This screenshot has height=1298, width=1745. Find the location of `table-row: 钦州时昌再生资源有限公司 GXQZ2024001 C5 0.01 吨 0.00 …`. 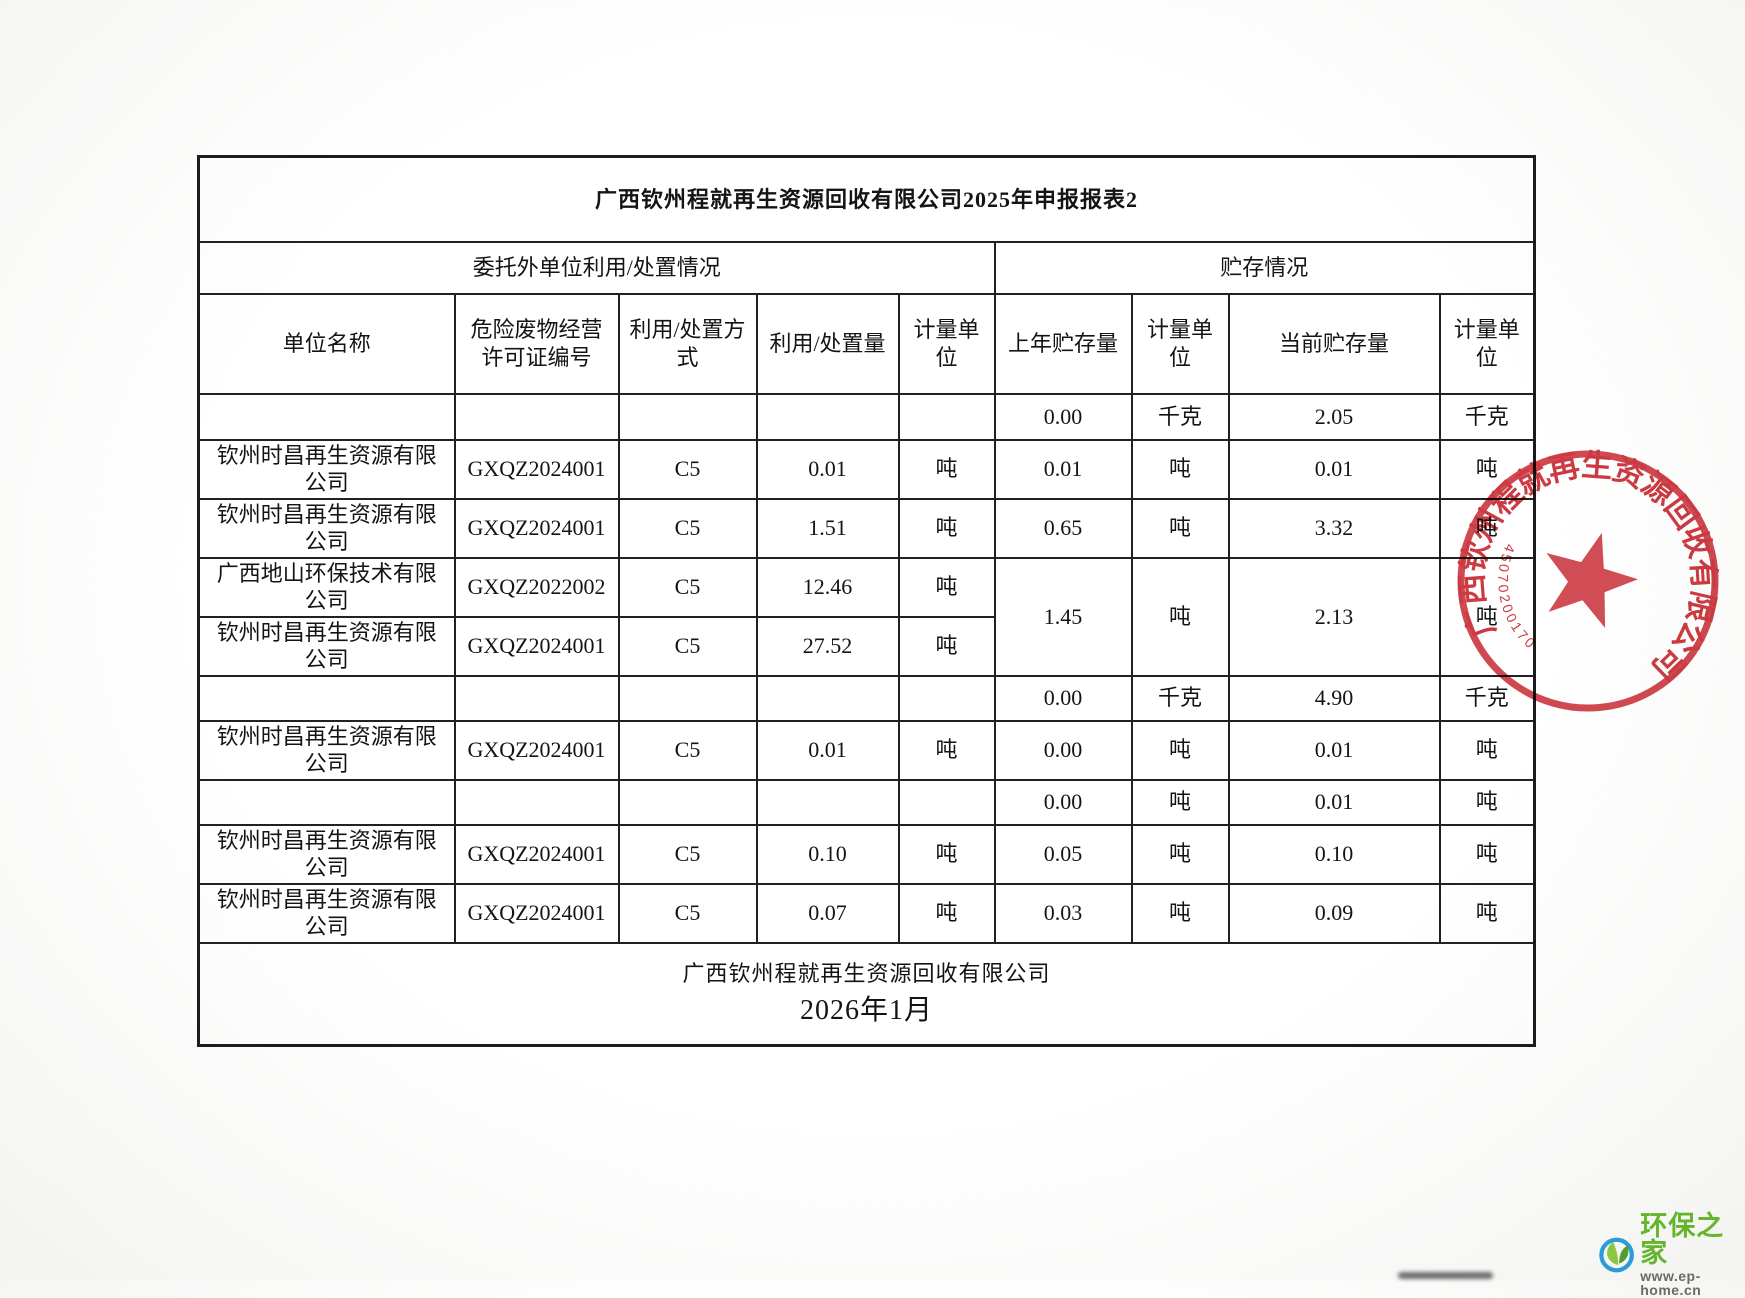

table-row: 钦州时昌再生资源有限公司 GXQZ2024001 C5 0.01 吨 0.00 … is located at coordinates (866, 750).